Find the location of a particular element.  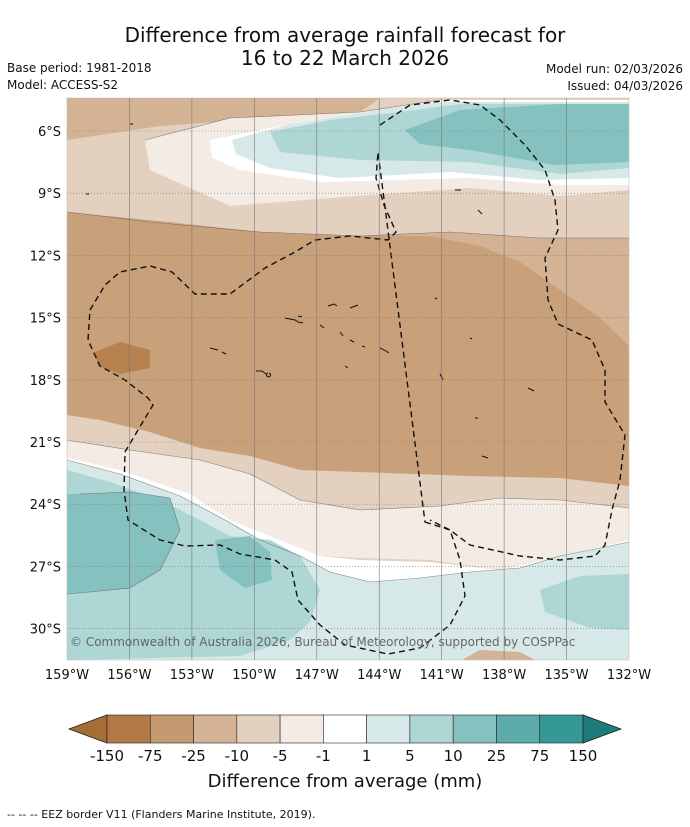

lon-label: 138°W is located at coordinates (504, 675).